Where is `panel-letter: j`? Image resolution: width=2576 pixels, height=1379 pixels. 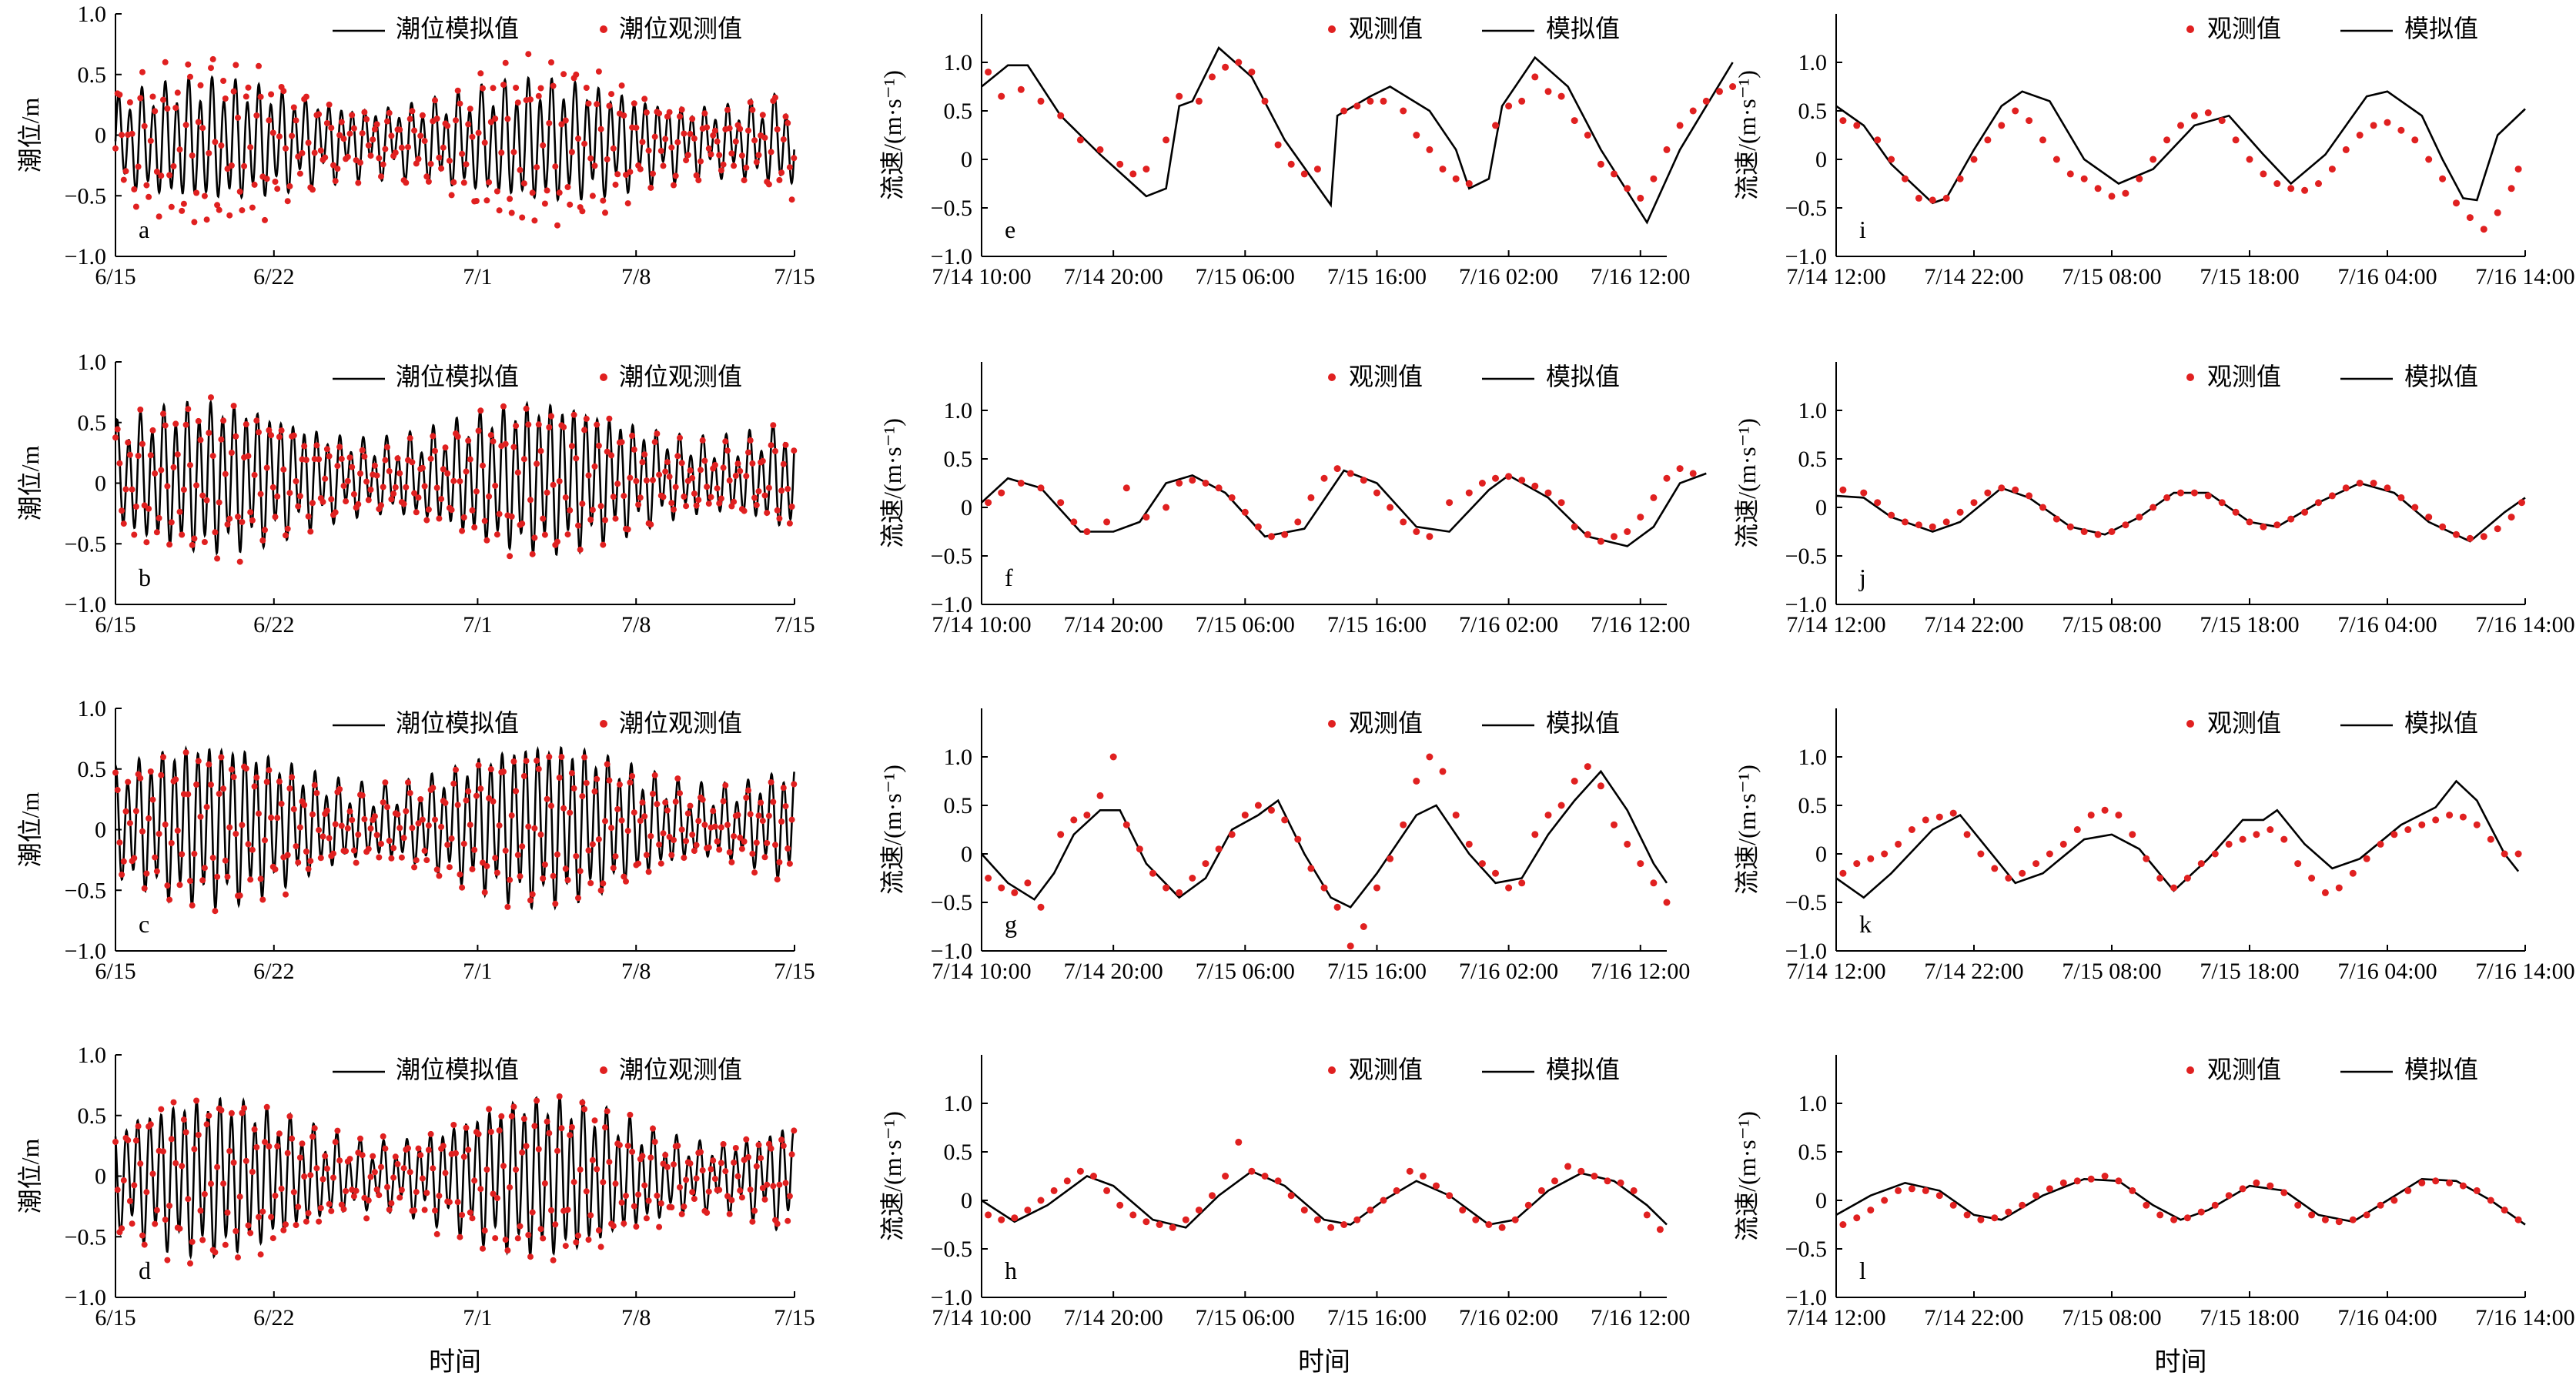
panel-letter: j is located at coordinates (1862, 577).